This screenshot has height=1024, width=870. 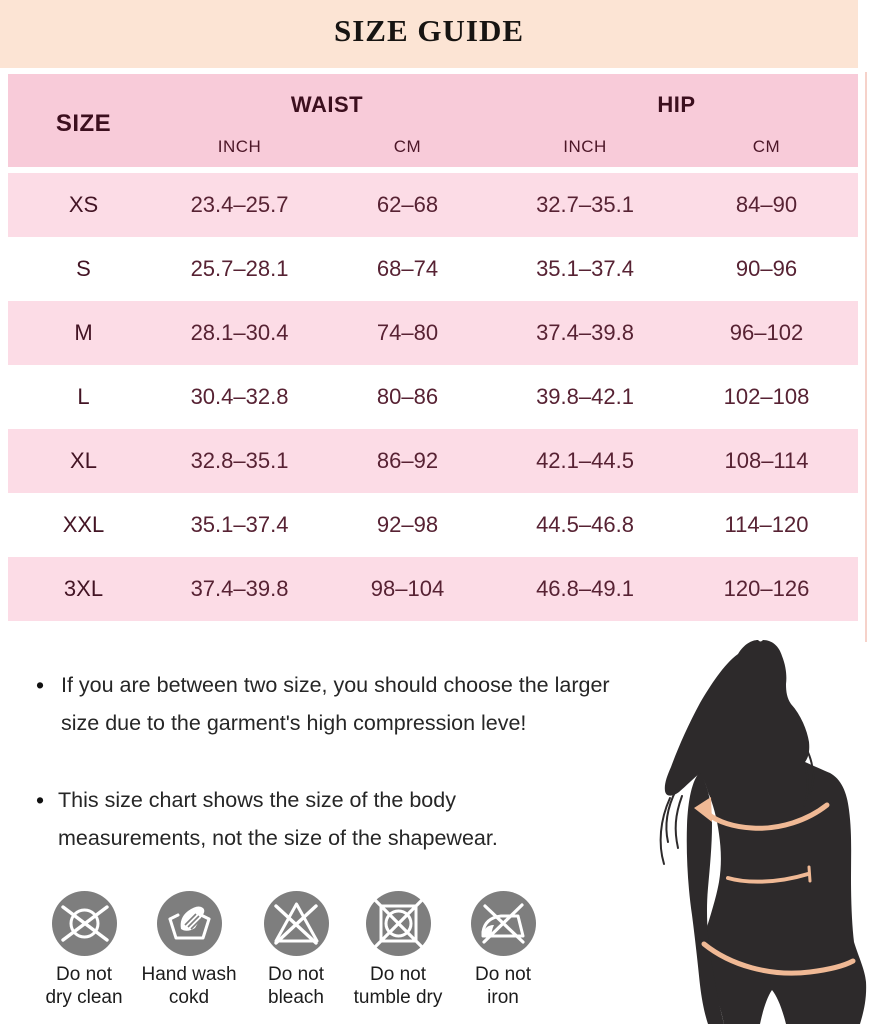 I want to click on cell-hip-inch: 42.1–44.5, so click(x=585, y=460).